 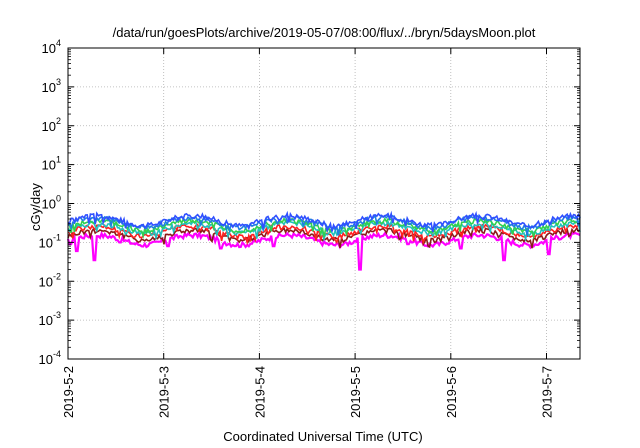 What do you see at coordinates (164, 392) in the screenshot?
I see `x-tick-label: 2019-5-3` at bounding box center [164, 392].